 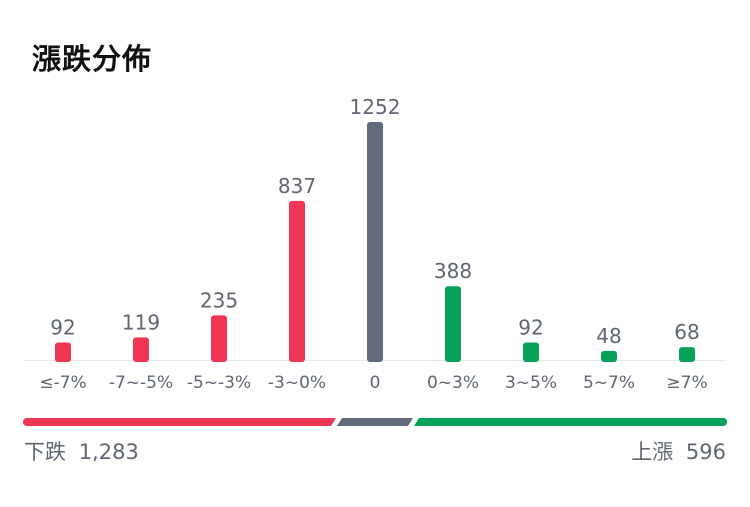 I want to click on ratio-segment-up, so click(x=568, y=422).